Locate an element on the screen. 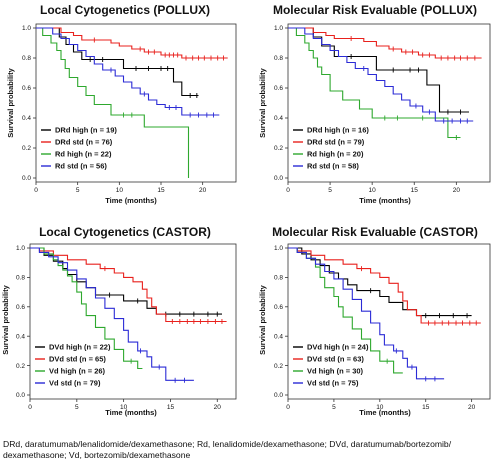  legend-label: DVd high (n = 24) is located at coordinates (338, 347).